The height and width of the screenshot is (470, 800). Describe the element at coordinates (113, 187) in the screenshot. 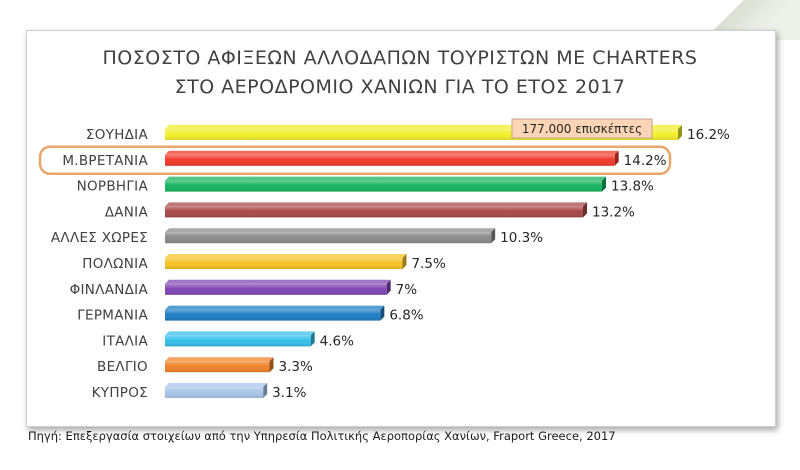

I see `category-label: ΝΟΡΒΗΓΙΑ` at that location.